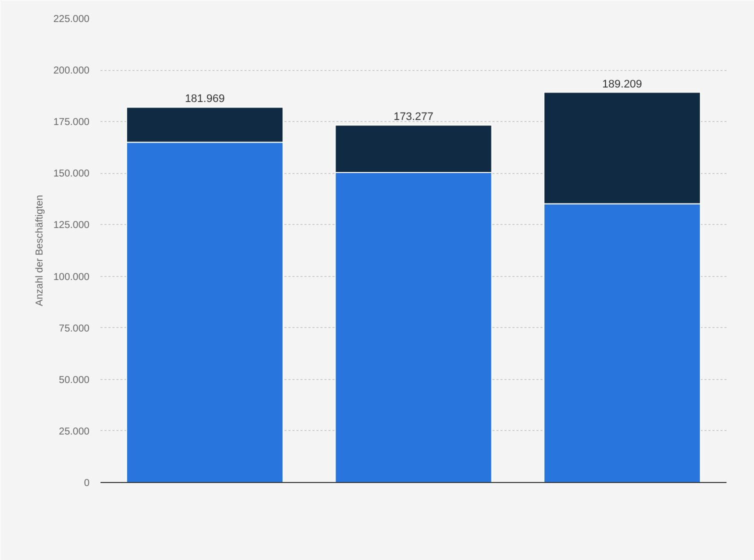  I want to click on y-tick-label: 0, so click(87, 483).